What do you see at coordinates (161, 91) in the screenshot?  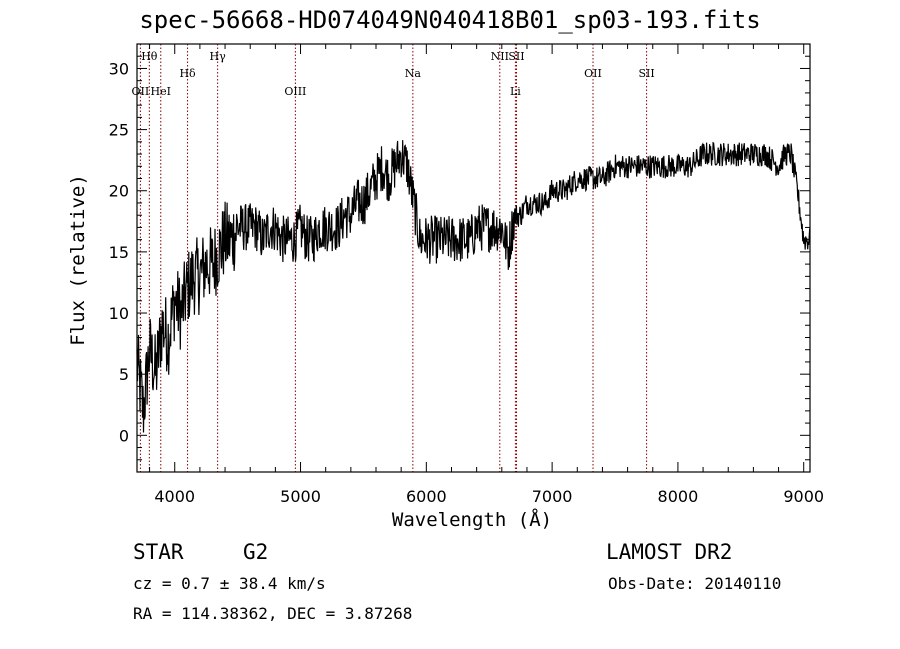 I see `marker-label: HeI` at bounding box center [161, 91].